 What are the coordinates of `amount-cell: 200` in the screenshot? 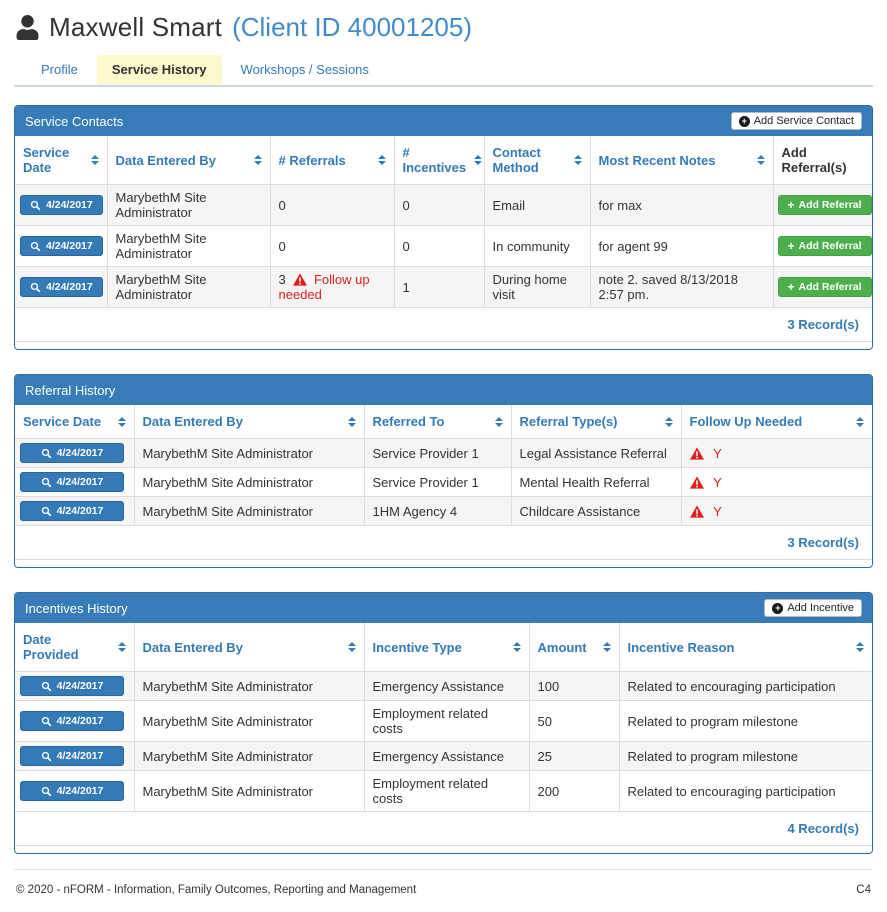 It's located at (574, 791).